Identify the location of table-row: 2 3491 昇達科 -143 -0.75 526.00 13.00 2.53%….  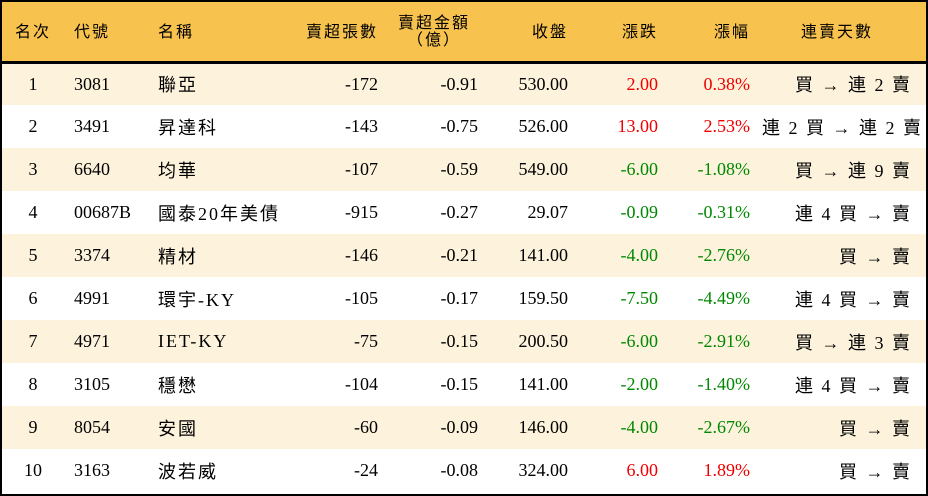
(464, 126).